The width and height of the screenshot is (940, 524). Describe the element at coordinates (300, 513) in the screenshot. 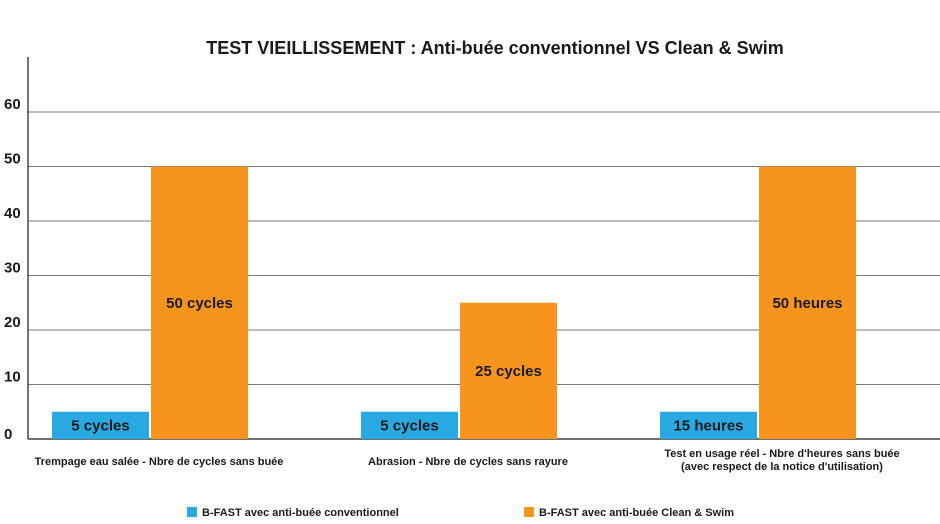

I see `legend-label: B-FAST avec anti-buée conventionnel` at that location.